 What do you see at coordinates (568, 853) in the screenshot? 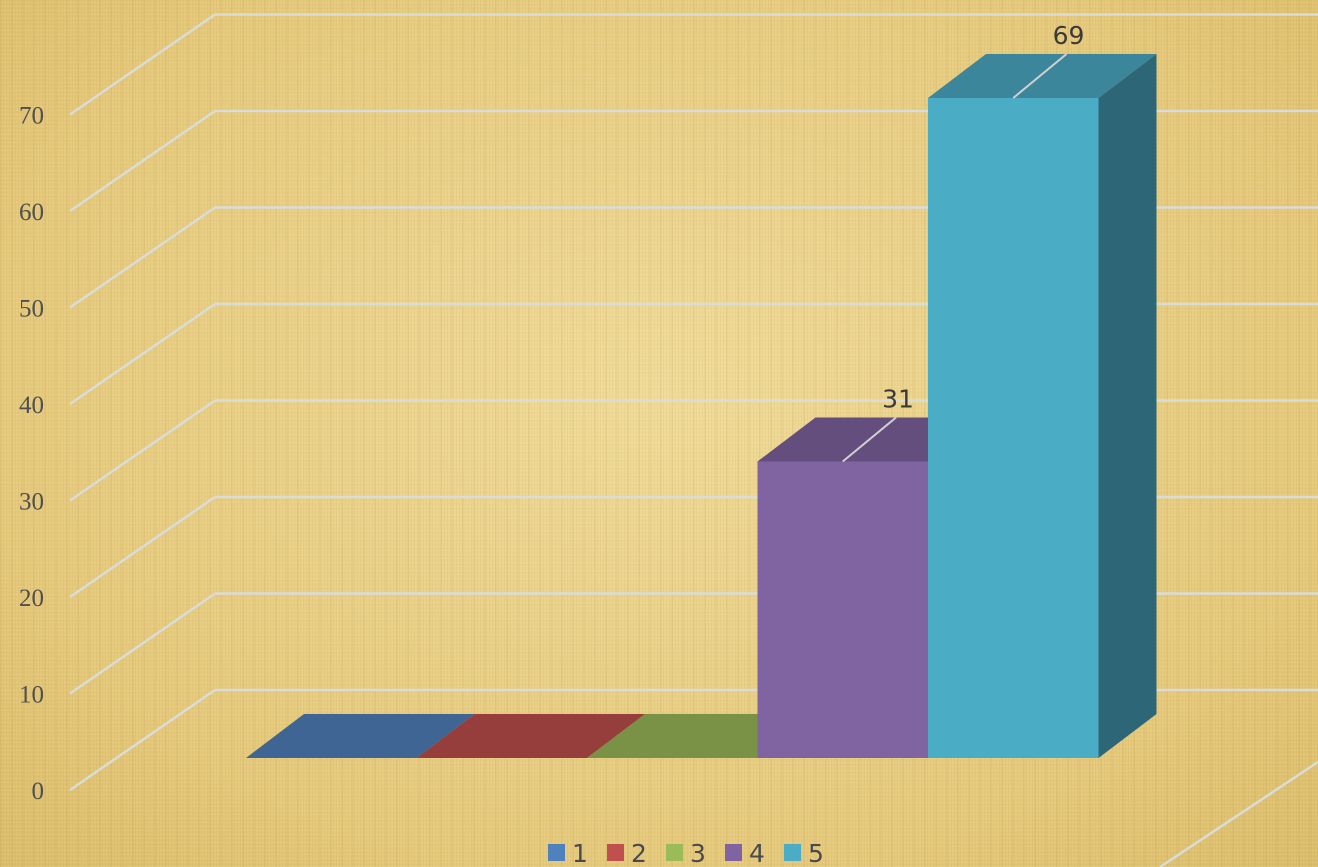
I see `legend-item: 1` at bounding box center [568, 853].